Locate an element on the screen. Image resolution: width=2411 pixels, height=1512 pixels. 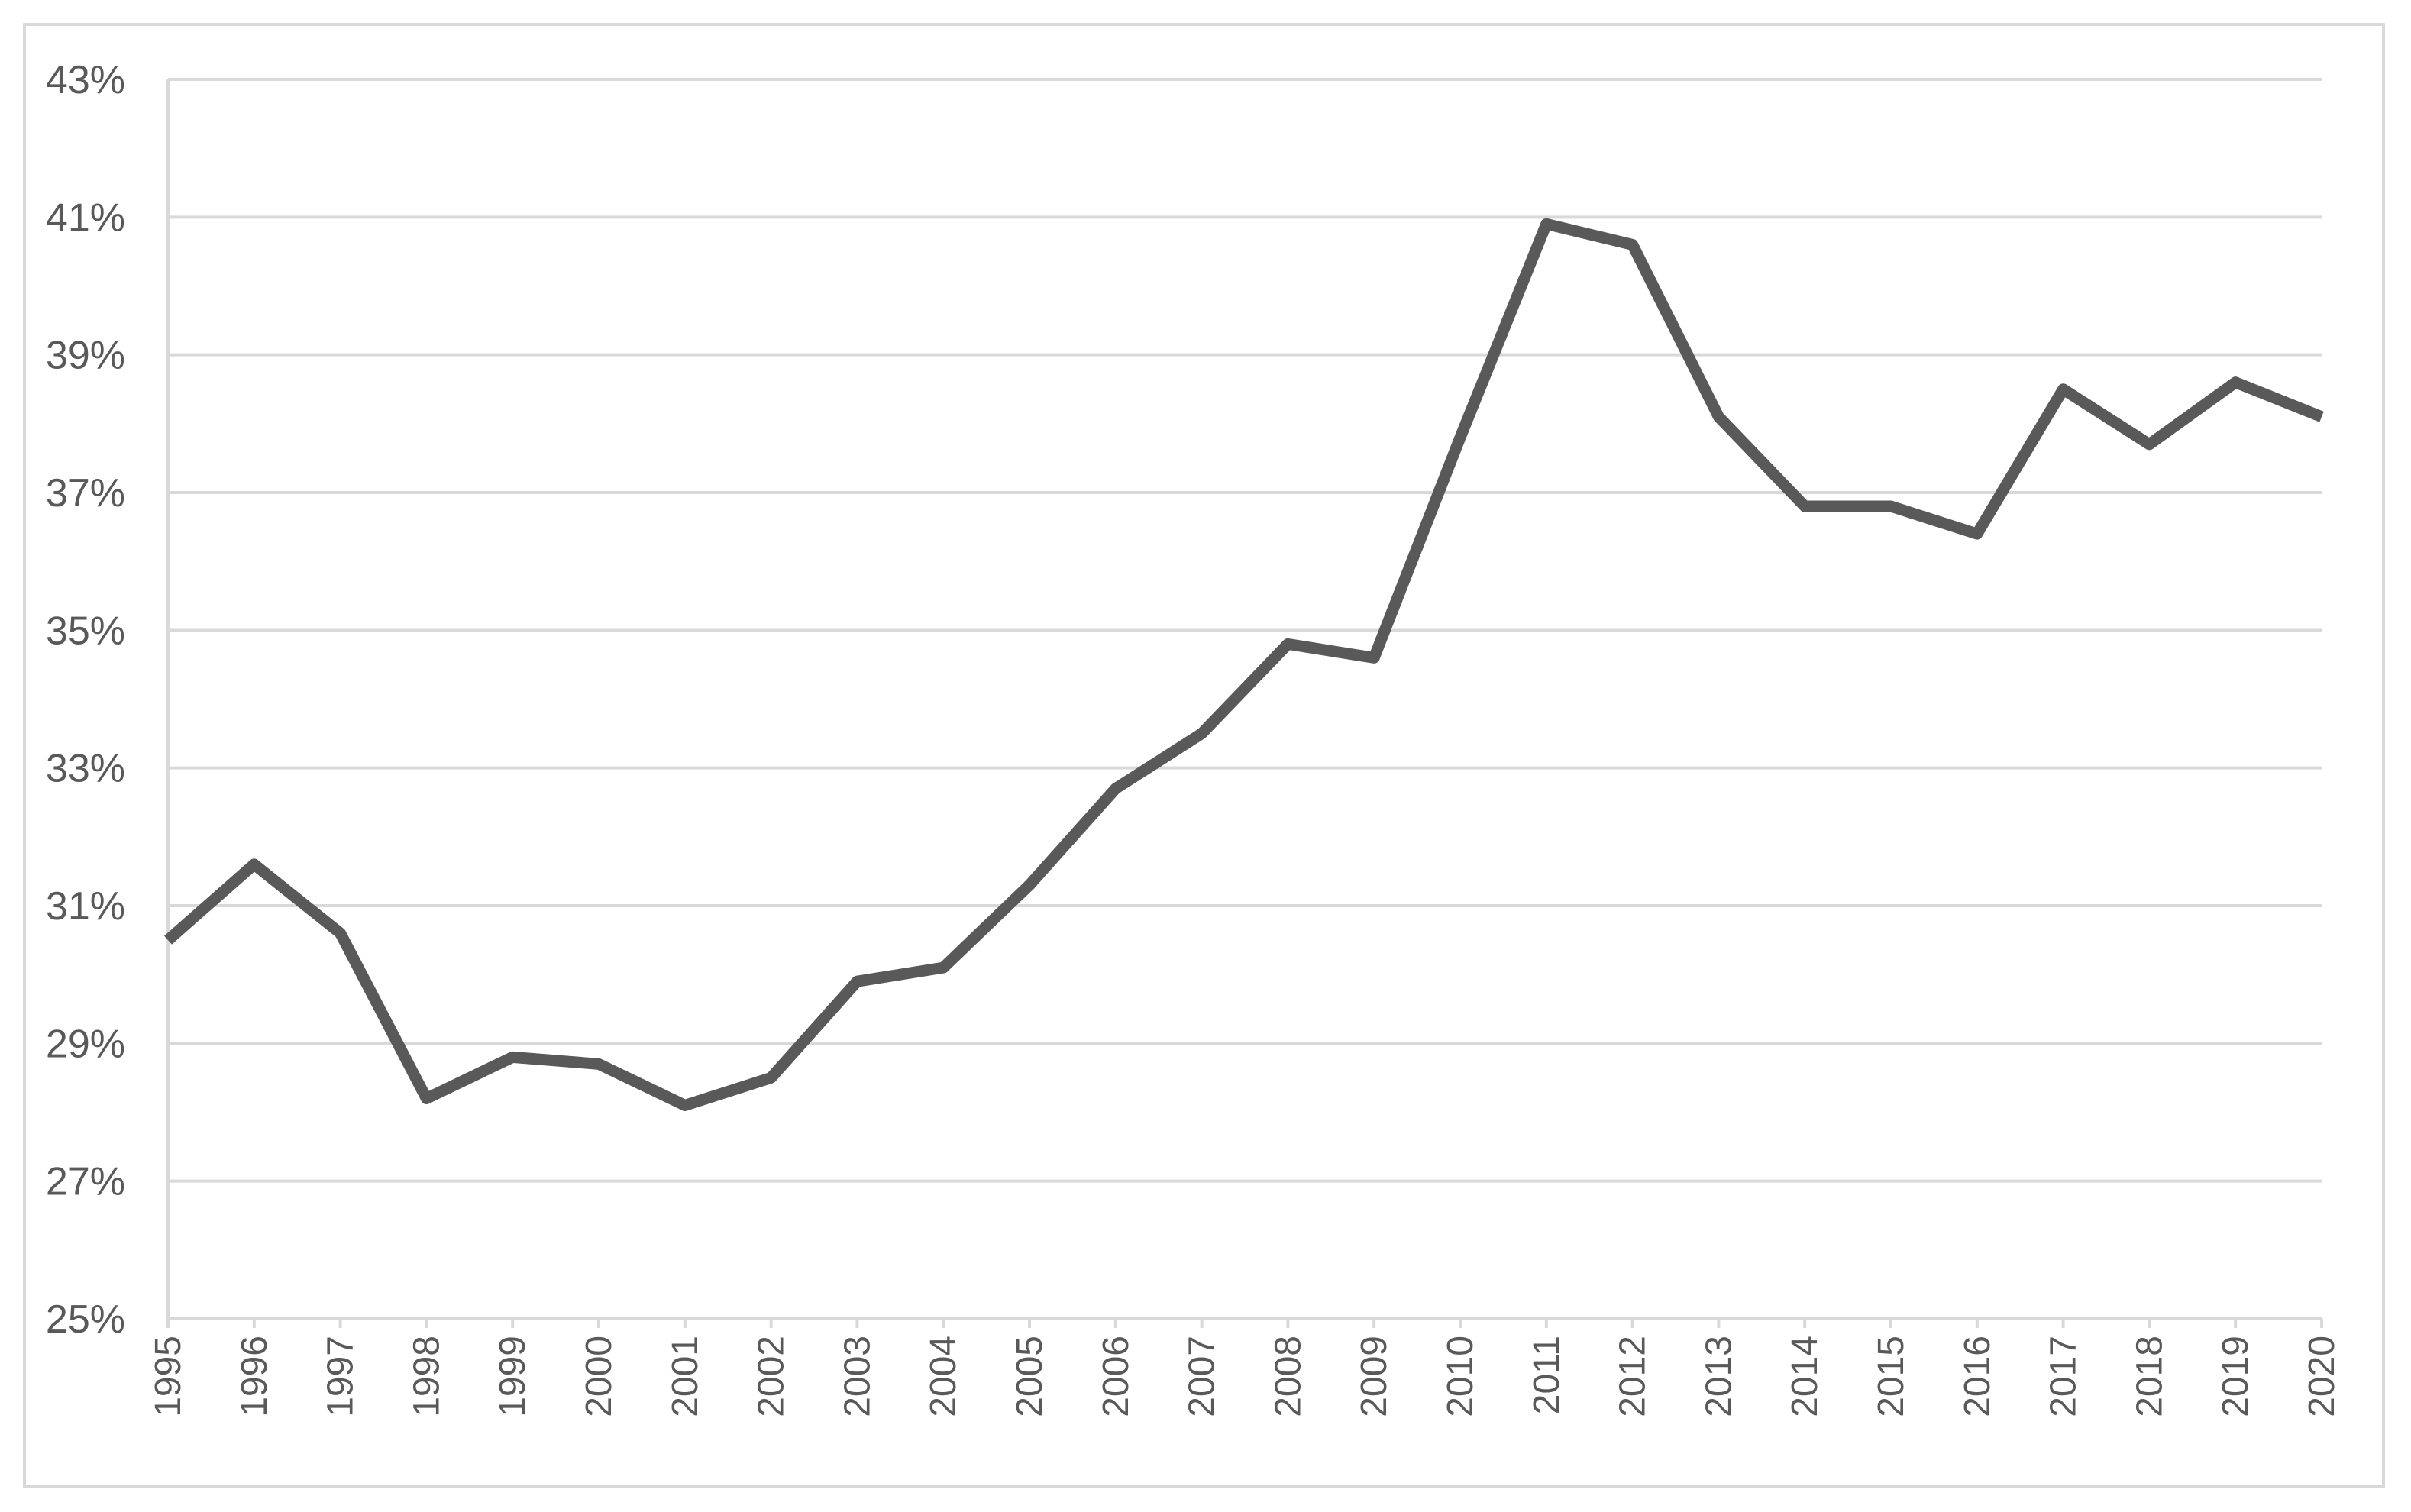
x-tick-label: 2016 is located at coordinates (1977, 1376).